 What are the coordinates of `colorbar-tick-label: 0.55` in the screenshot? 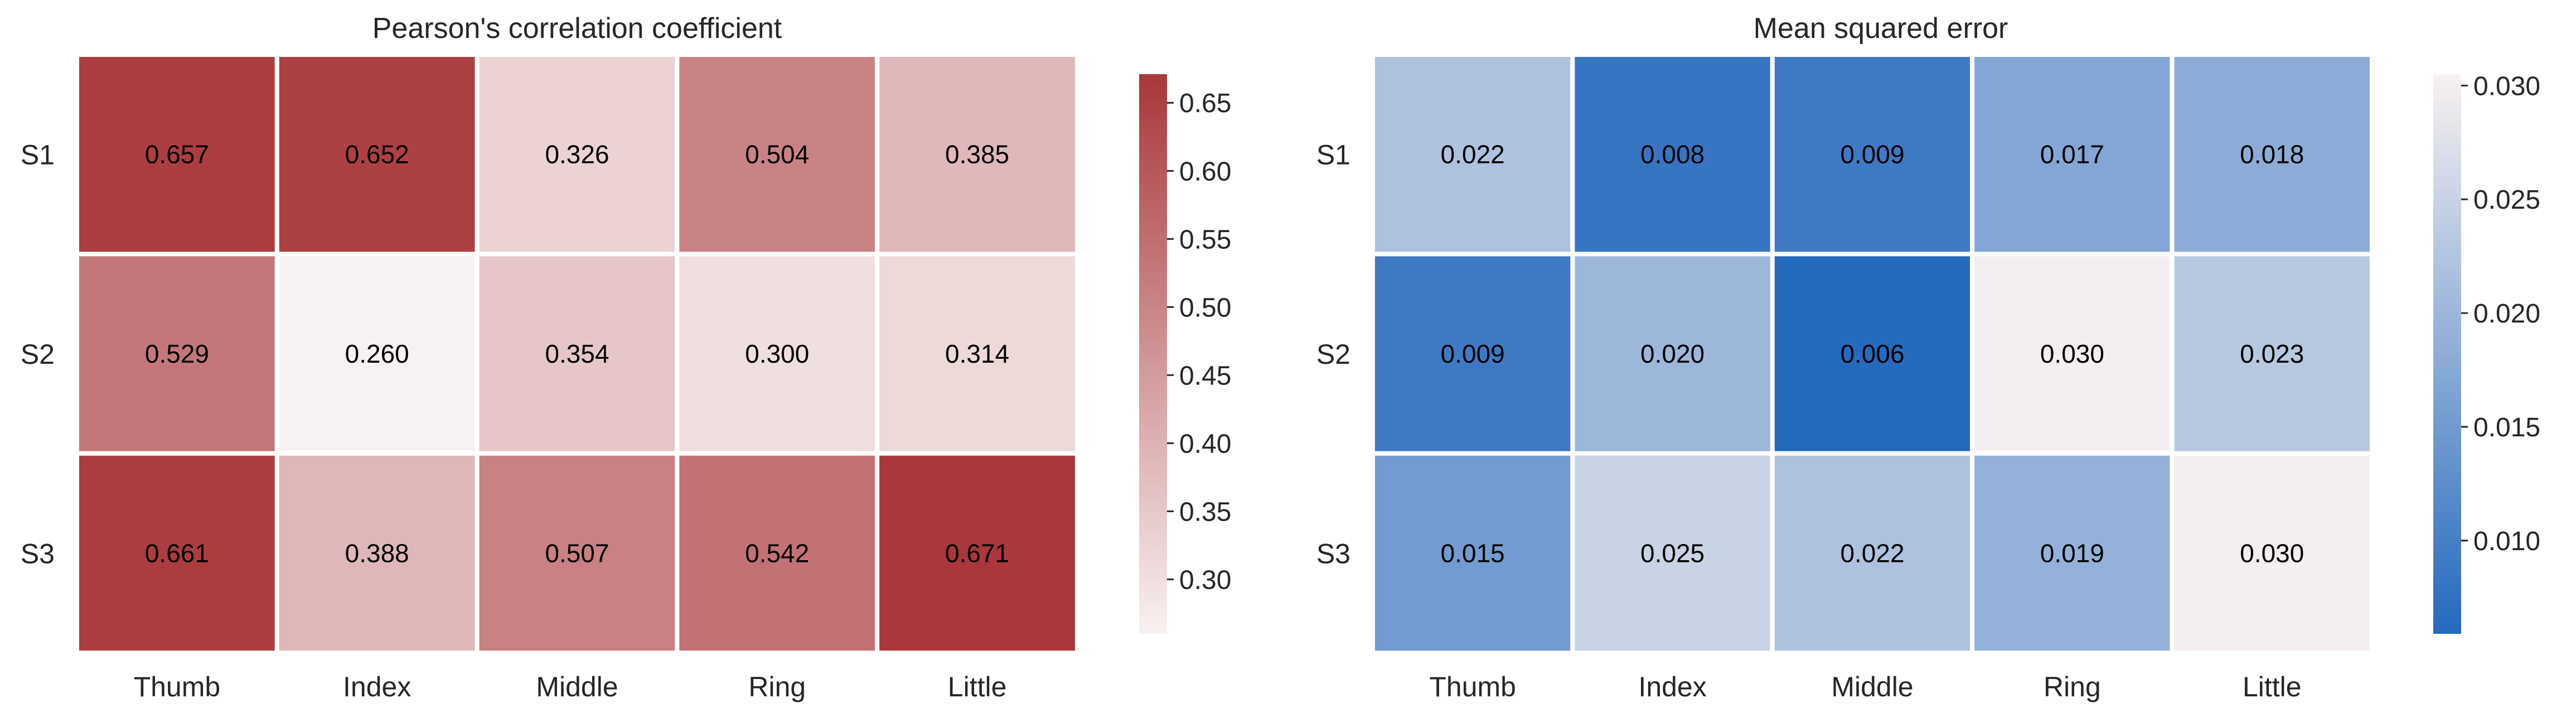 It's located at (1205, 240).